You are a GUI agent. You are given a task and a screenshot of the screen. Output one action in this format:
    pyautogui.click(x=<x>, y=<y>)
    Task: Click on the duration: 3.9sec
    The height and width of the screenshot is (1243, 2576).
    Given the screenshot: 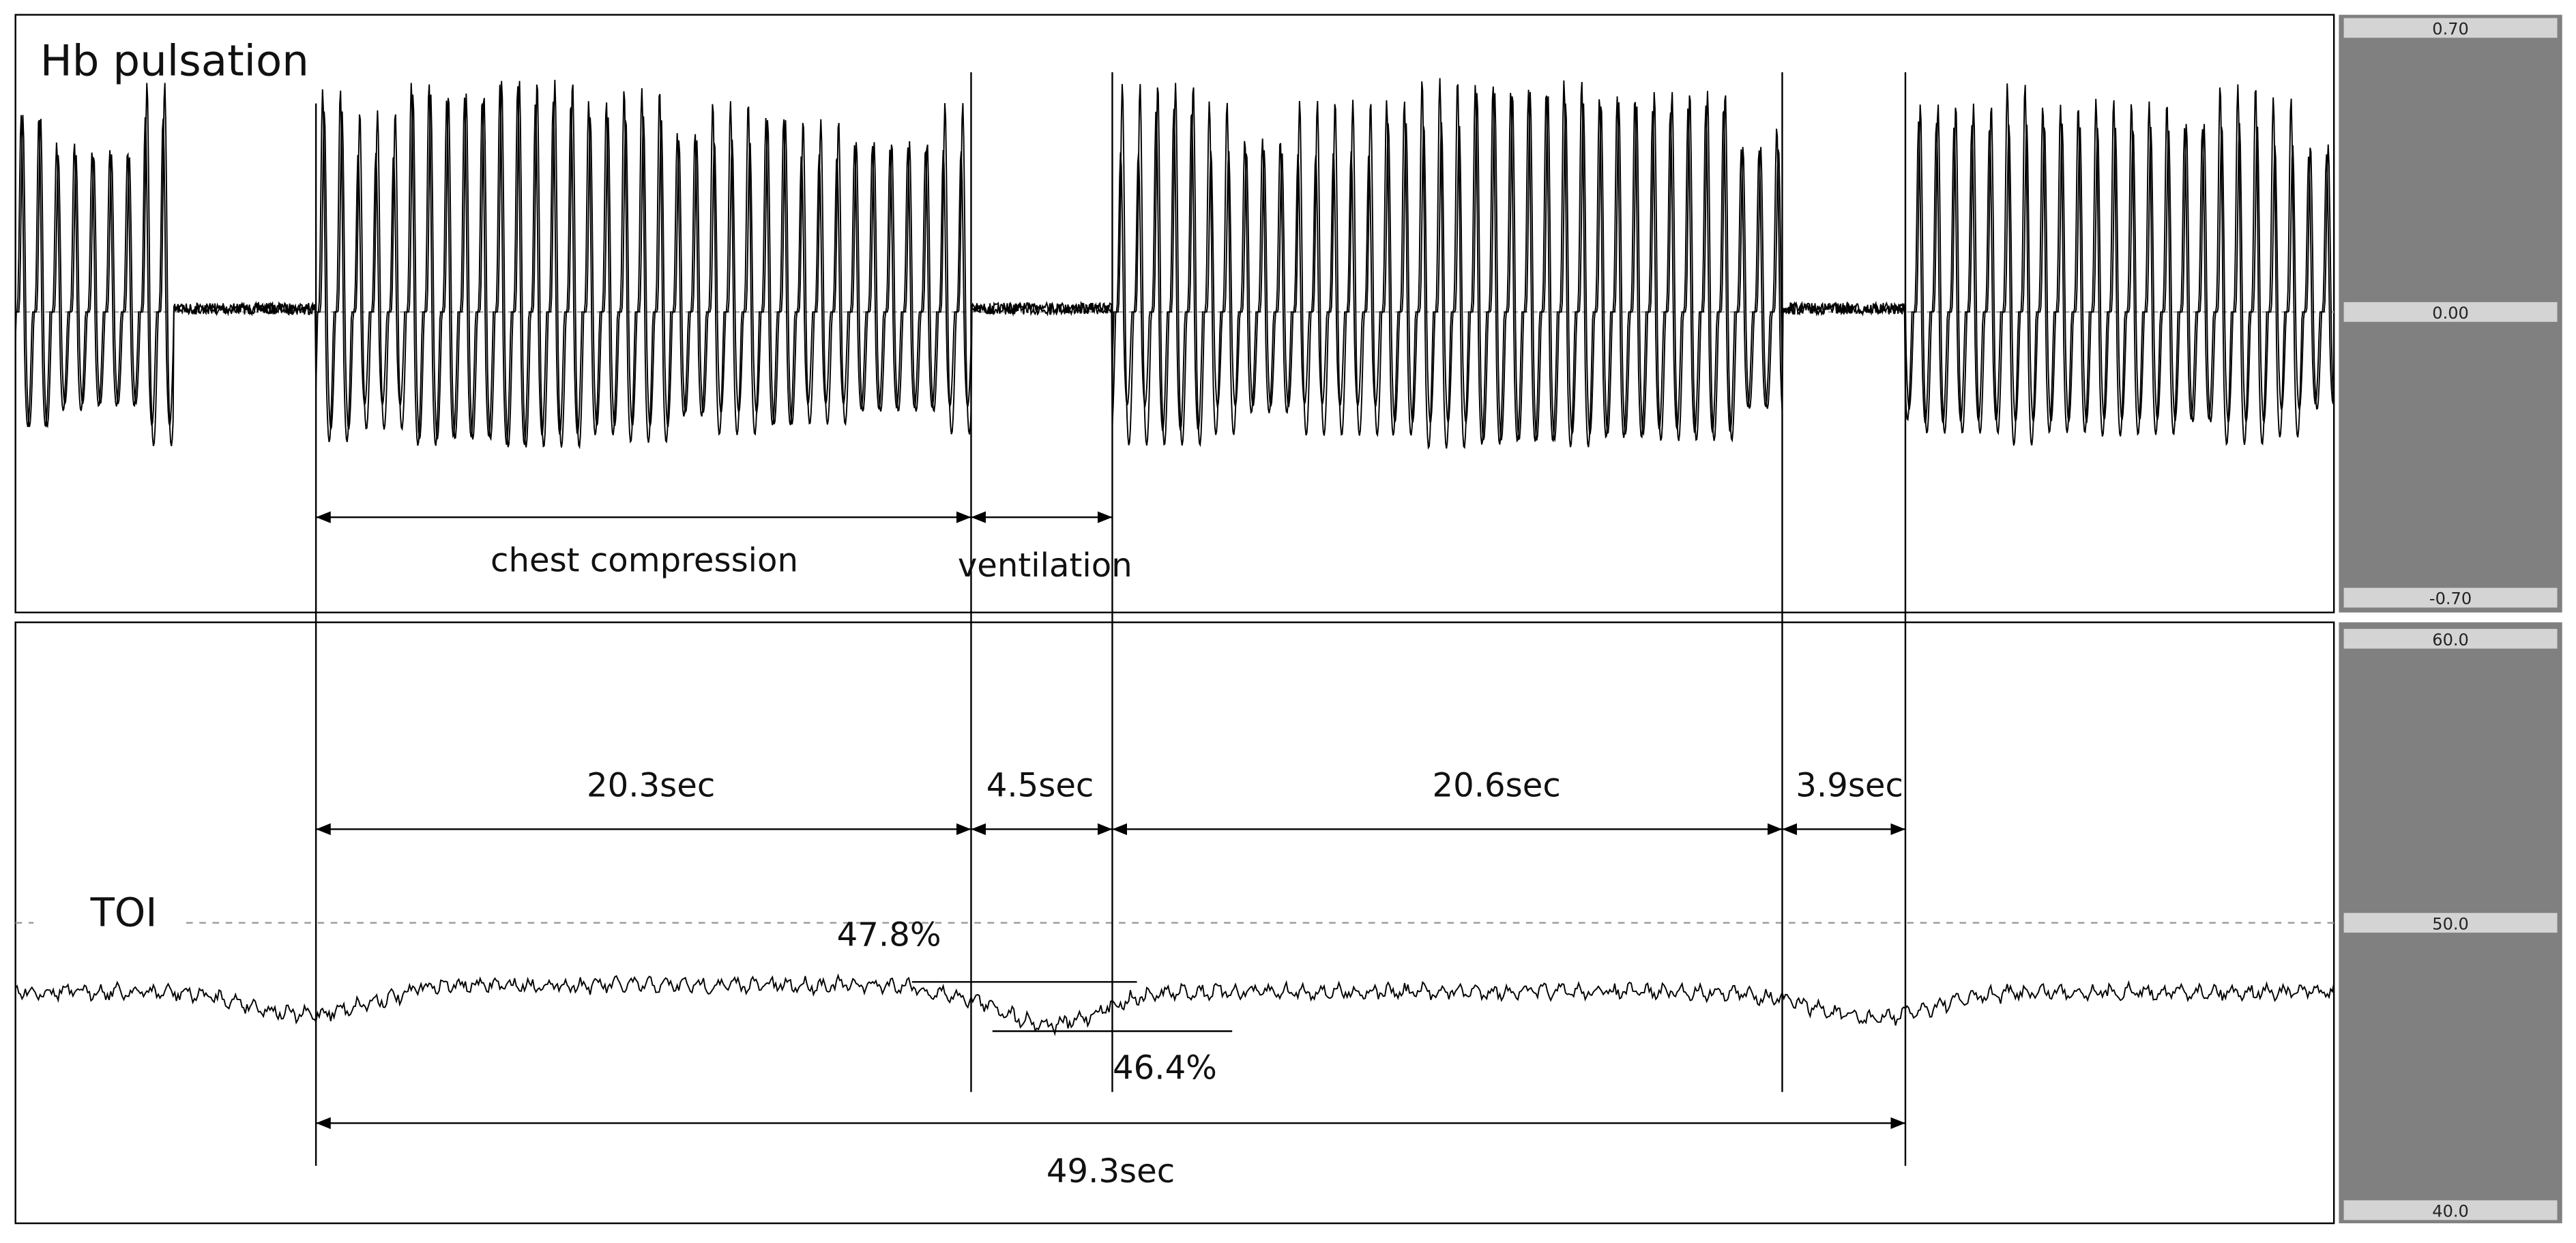 What is the action you would take?
    pyautogui.click(x=1849, y=785)
    